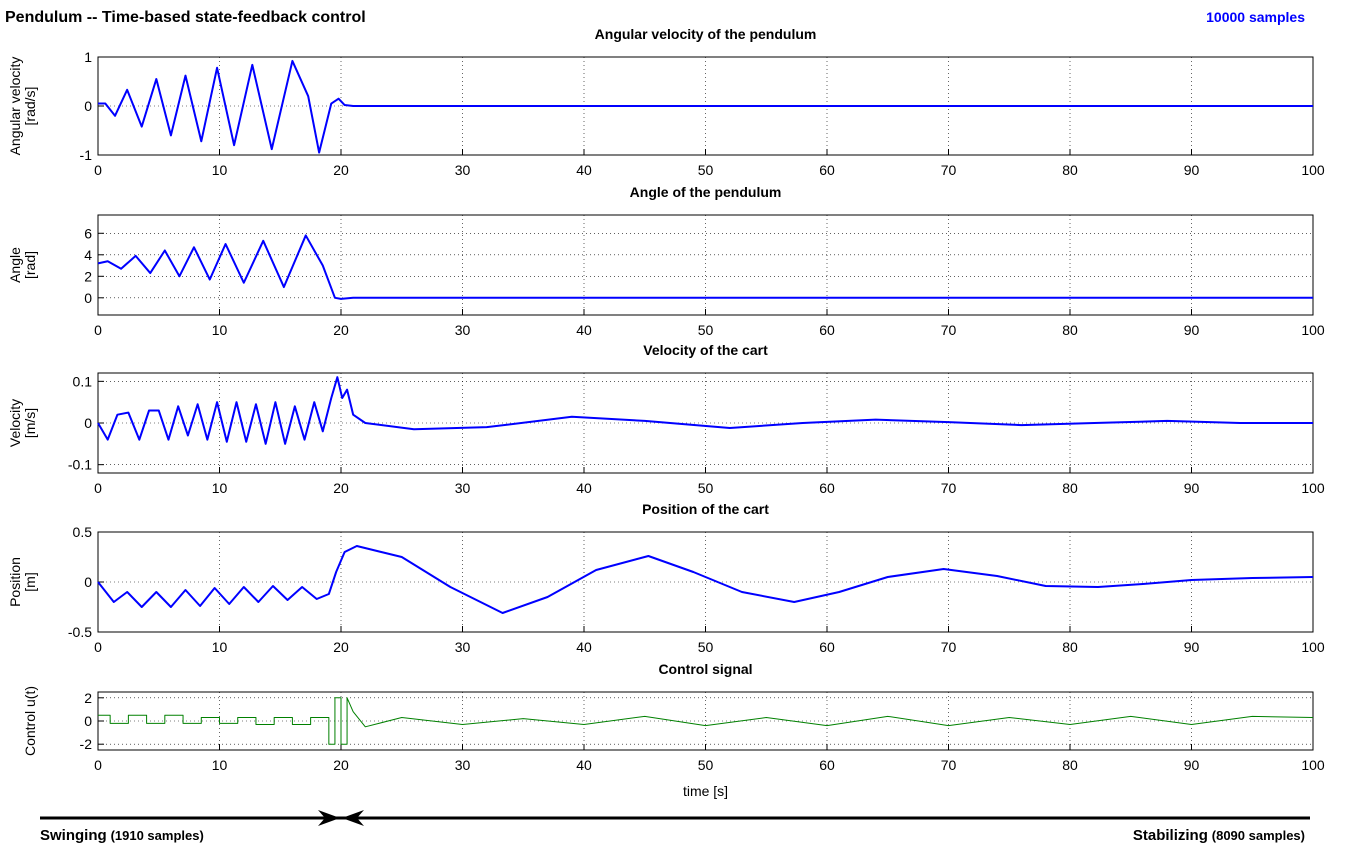 The image size is (1345, 850). Describe the element at coordinates (329, 818) in the screenshot. I see `arrow-right` at that location.